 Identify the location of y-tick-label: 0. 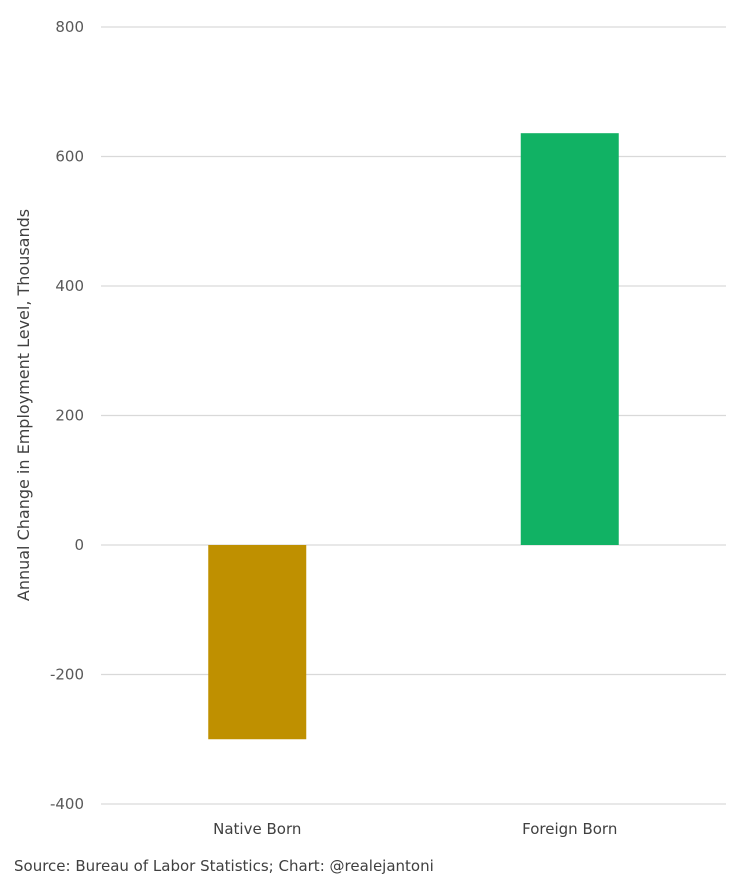
(79, 545).